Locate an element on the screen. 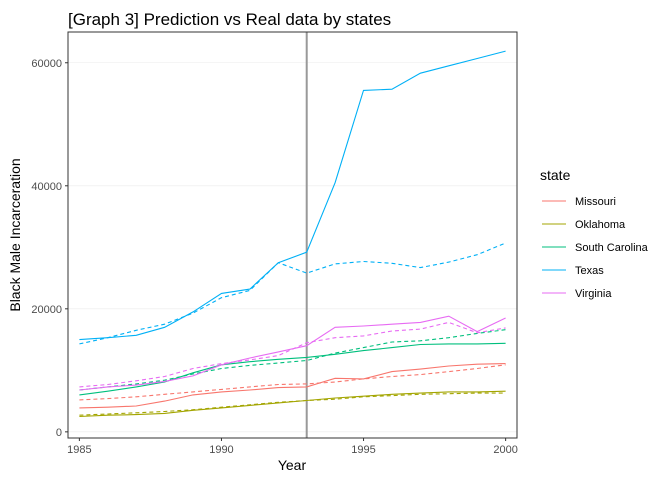 The image size is (672, 480). legend-label: Missouri is located at coordinates (595, 202).